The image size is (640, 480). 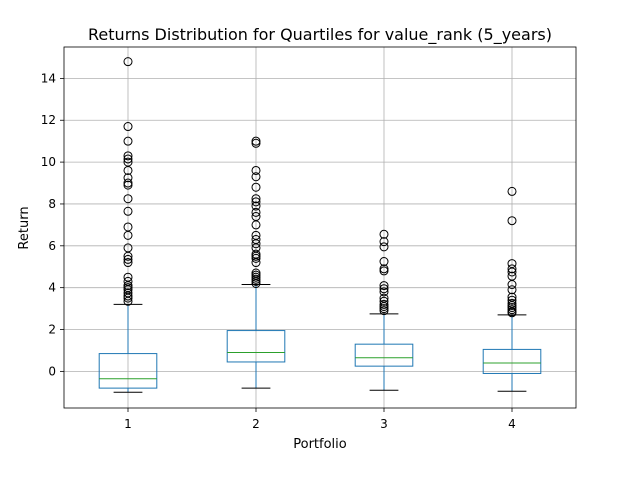 What do you see at coordinates (52, 204) in the screenshot?
I see `y-tick-label: 8` at bounding box center [52, 204].